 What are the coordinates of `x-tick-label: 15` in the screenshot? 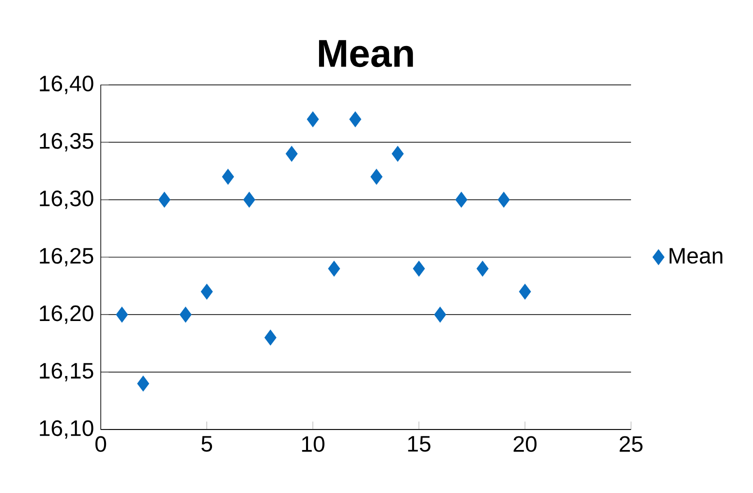 It's located at (419, 444).